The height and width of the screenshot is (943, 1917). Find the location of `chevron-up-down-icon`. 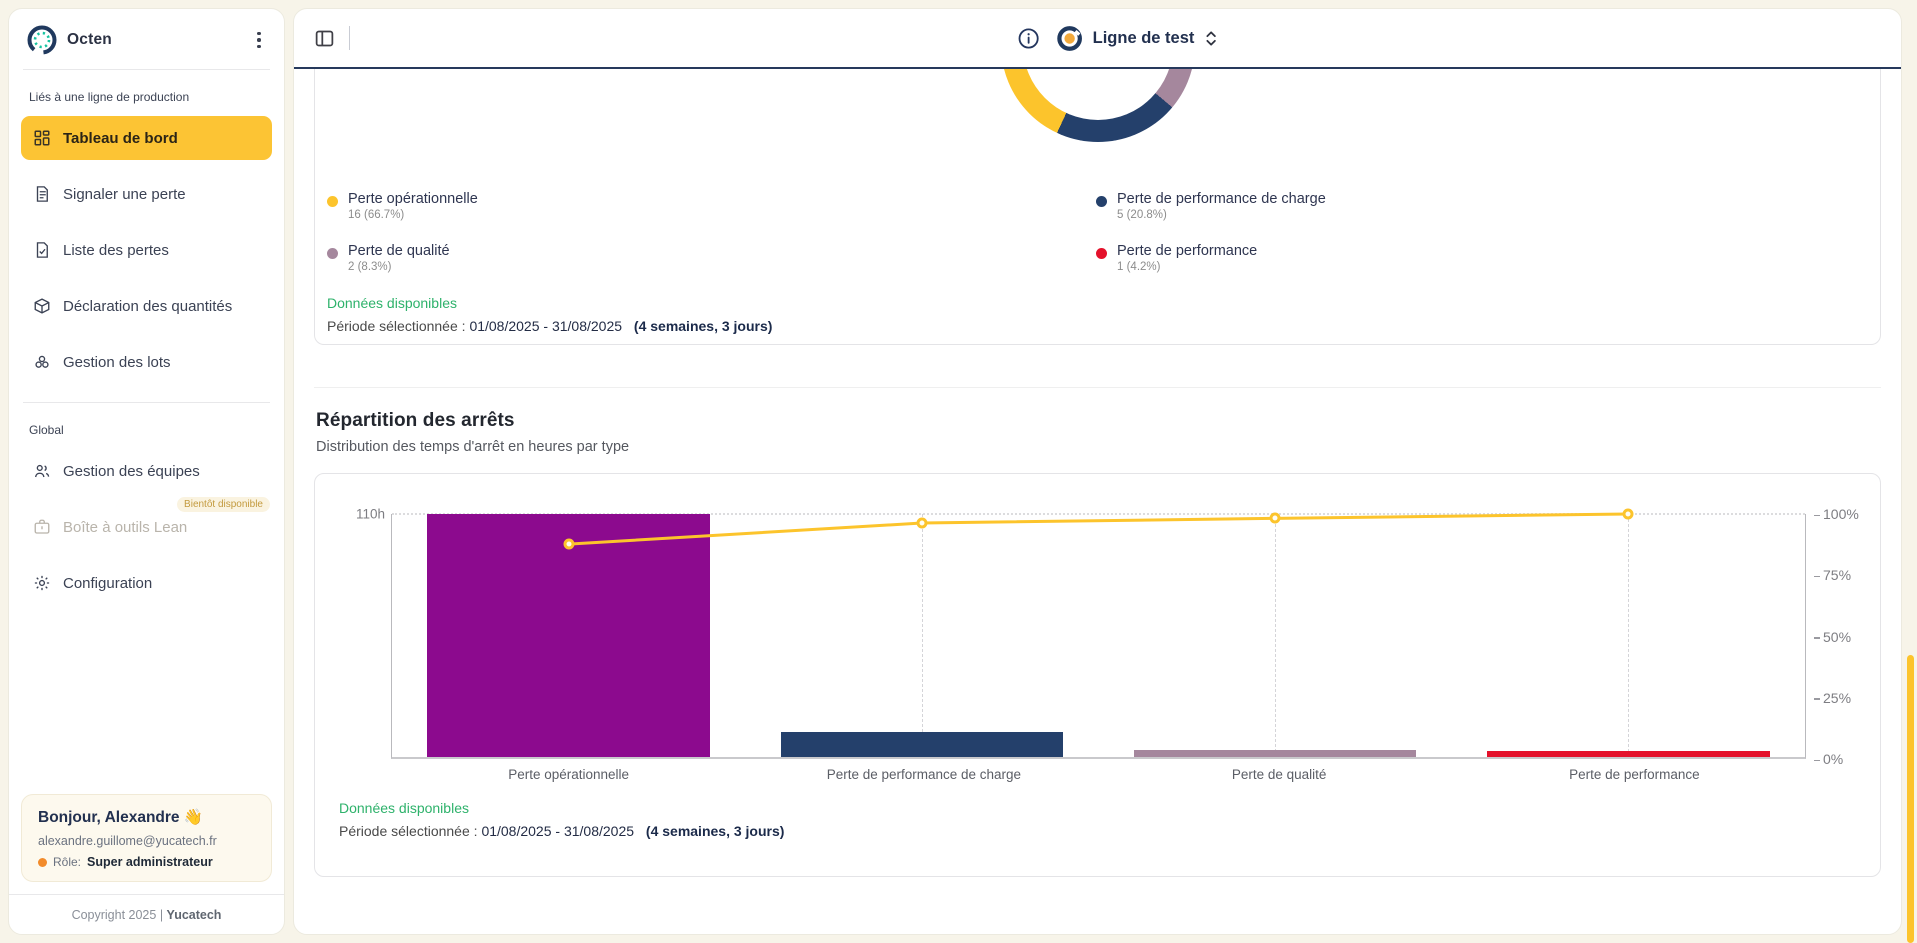

chevron-up-down-icon is located at coordinates (1211, 38).